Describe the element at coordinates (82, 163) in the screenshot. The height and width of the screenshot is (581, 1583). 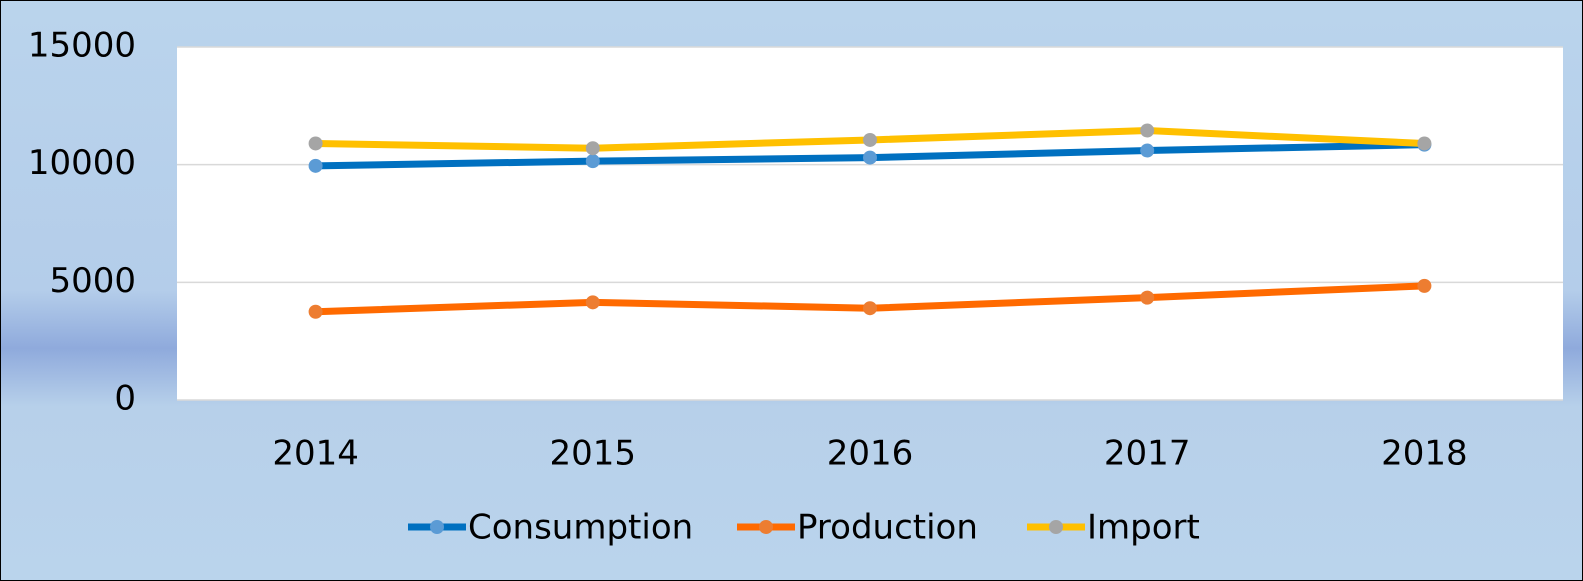
I see `y-tick-label: 10000` at that location.